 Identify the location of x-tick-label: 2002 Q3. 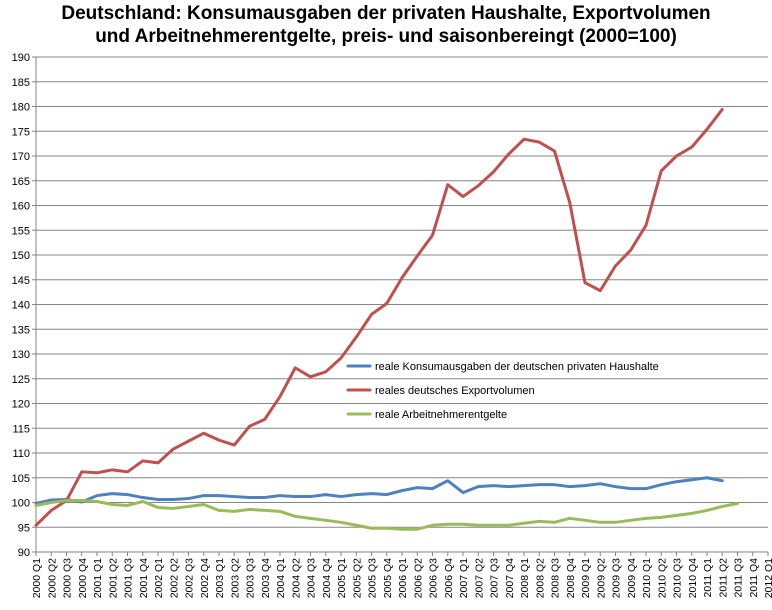
(190, 578).